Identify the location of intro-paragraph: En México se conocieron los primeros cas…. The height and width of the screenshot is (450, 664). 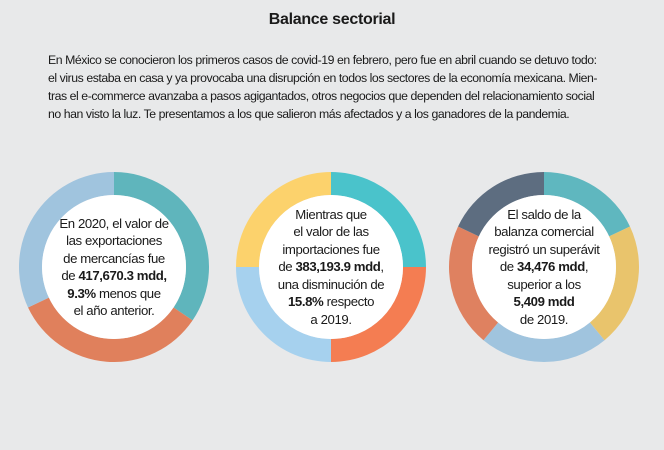
(353, 87).